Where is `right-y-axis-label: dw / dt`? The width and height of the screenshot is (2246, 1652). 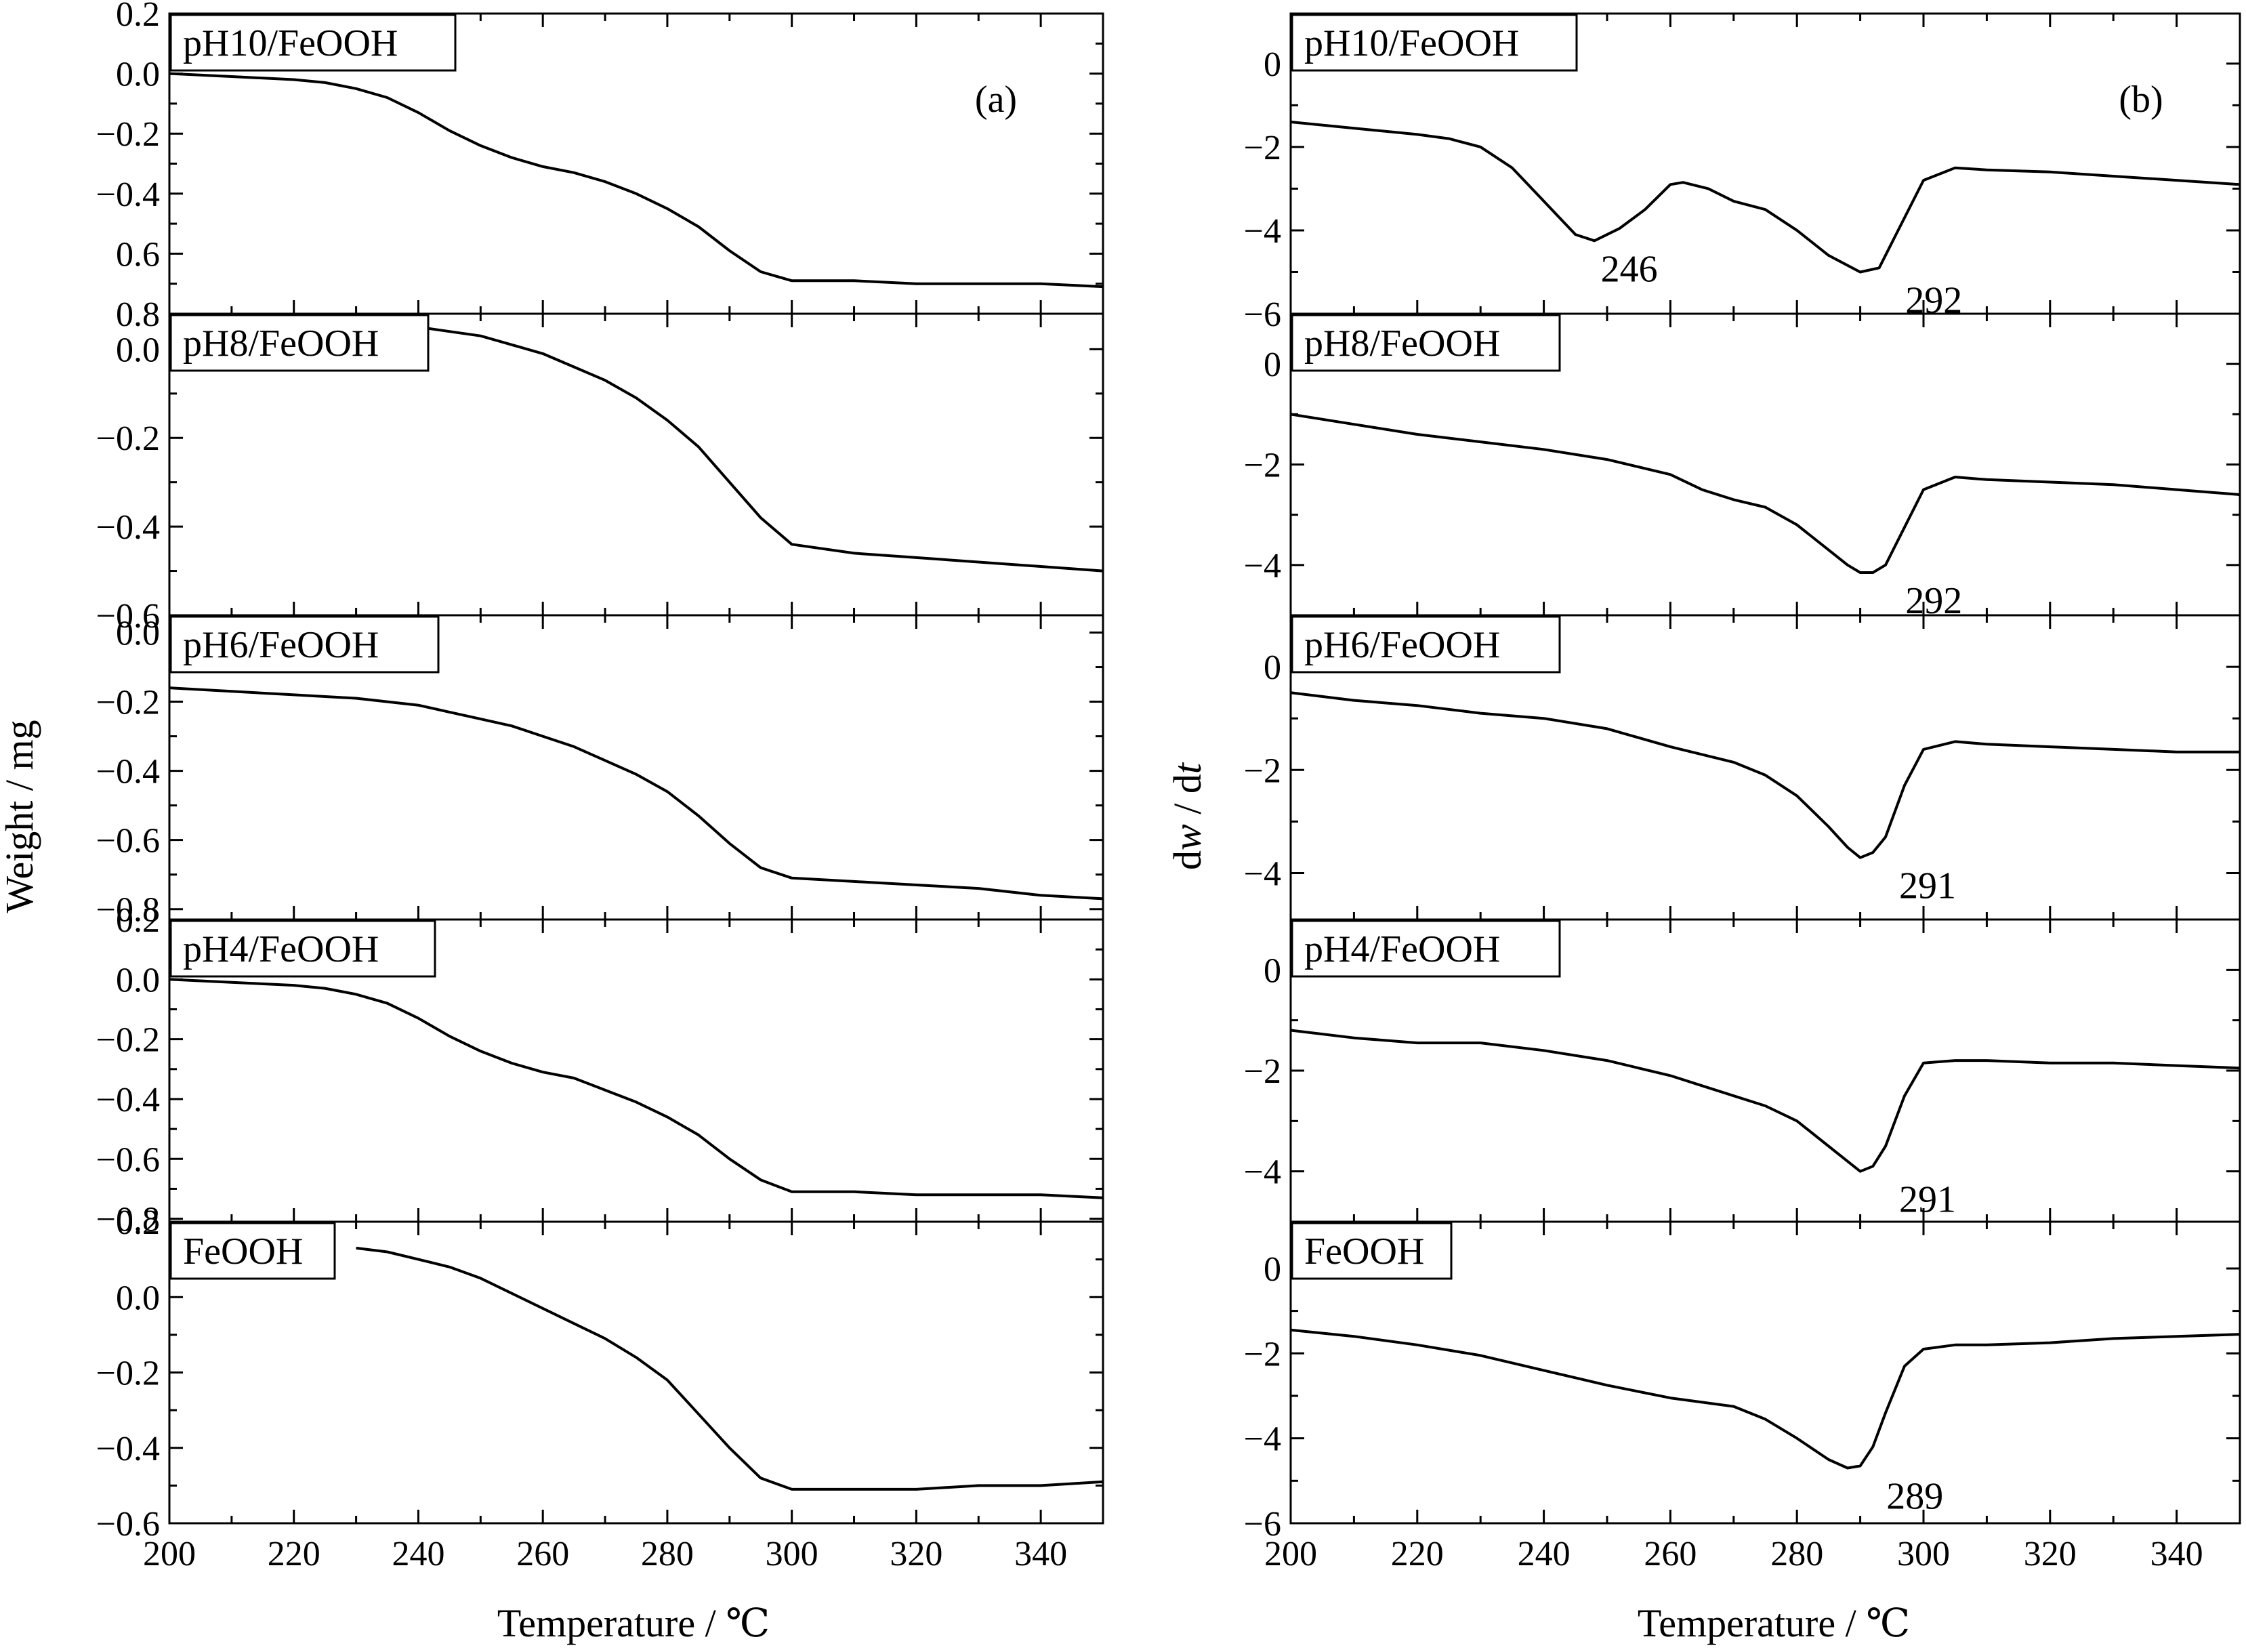
right-y-axis-label: dw / dt is located at coordinates (1187, 816).